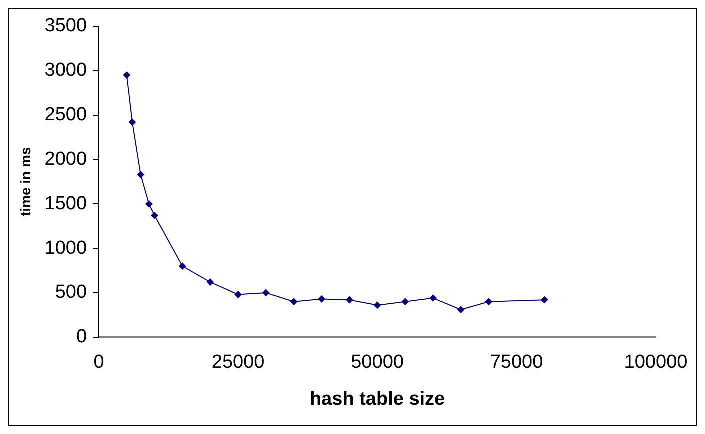 This screenshot has width=705, height=434. What do you see at coordinates (66, 115) in the screenshot?
I see `y-tick-label: 2500` at bounding box center [66, 115].